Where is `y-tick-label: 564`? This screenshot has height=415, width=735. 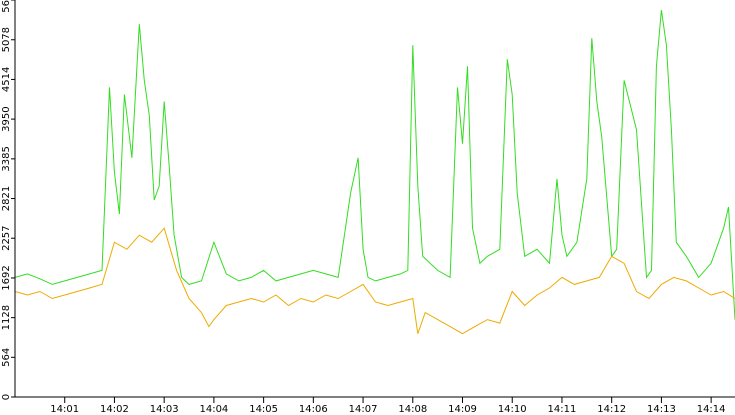 y-tick-label: 564 is located at coordinates (6, 357).